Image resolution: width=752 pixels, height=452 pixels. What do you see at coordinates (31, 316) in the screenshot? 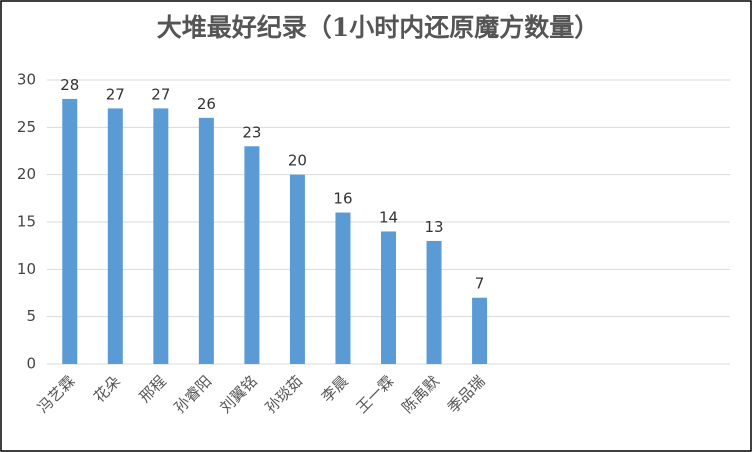
I see `y-tick-label: 5` at bounding box center [31, 316].